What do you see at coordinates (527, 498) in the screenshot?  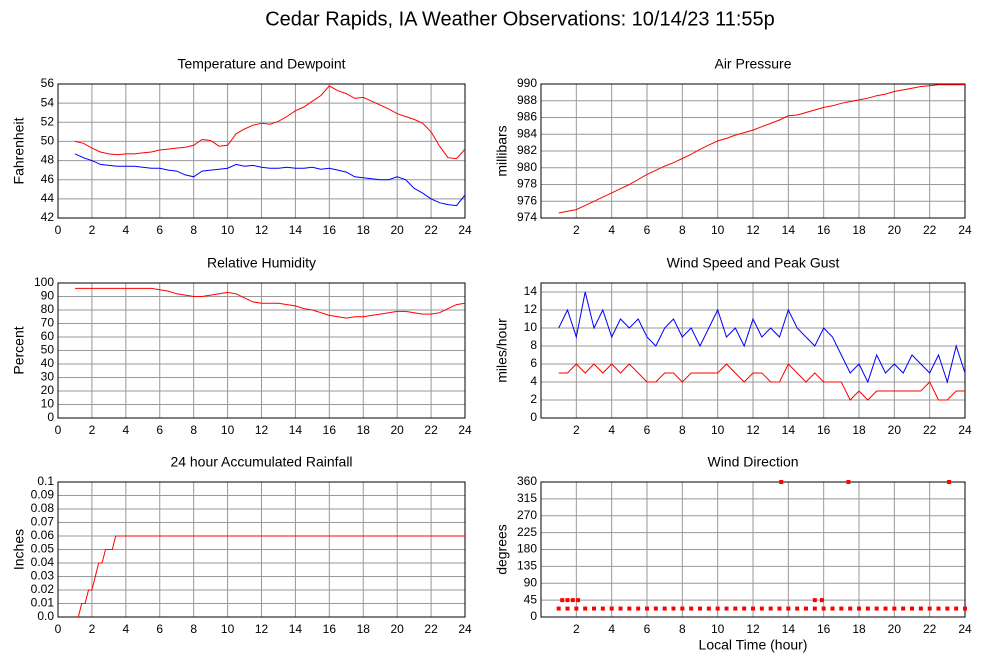 I see `y-tick-label: 315` at bounding box center [527, 498].